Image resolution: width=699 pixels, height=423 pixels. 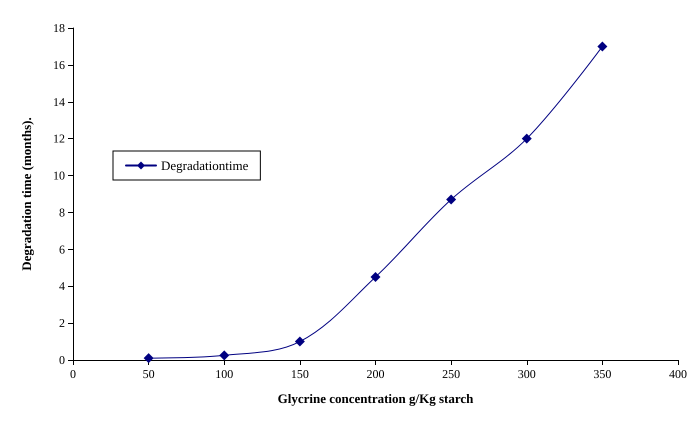 What do you see at coordinates (59, 28) in the screenshot?
I see `y-tick-label: 18` at bounding box center [59, 28].